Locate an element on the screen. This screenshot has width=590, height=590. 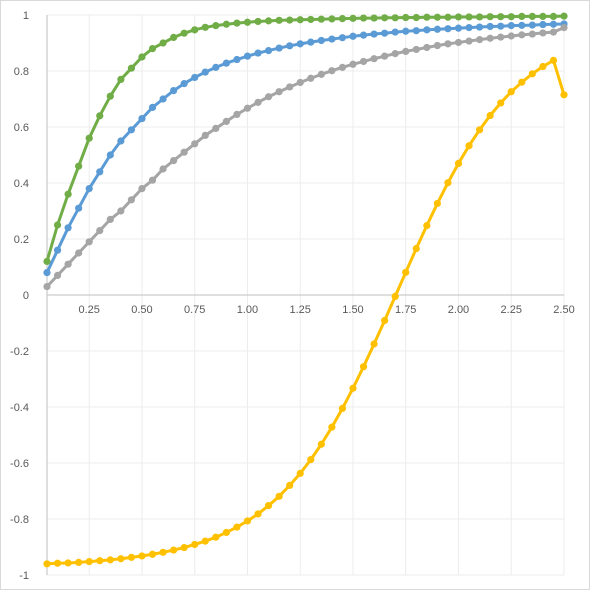
x-tick-label: 2.50 is located at coordinates (563, 310).